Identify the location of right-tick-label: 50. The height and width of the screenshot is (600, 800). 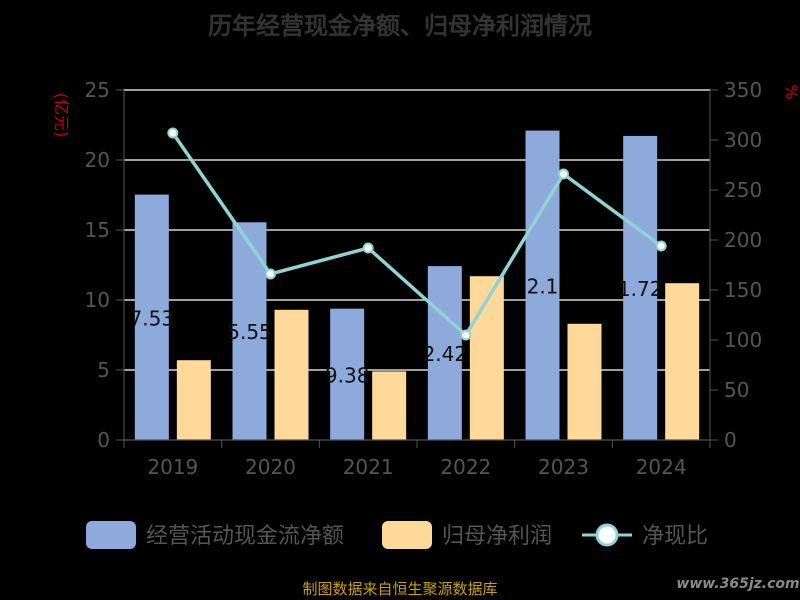
(736, 390).